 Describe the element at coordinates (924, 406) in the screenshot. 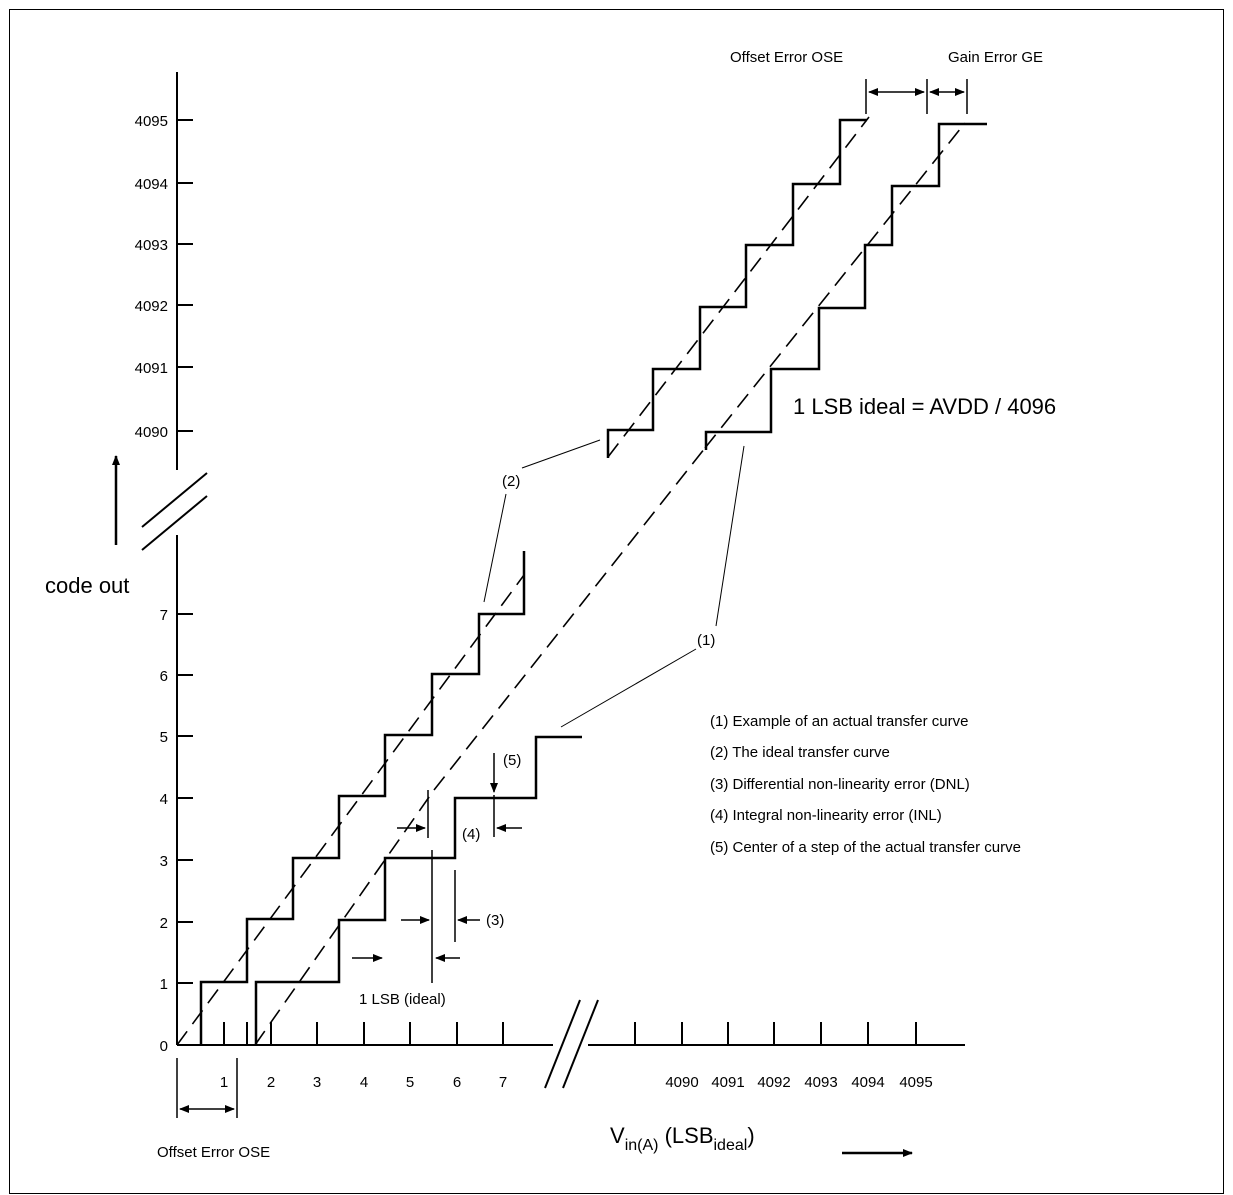

I see `lsb-ideal-equation: 1 LSB ideal = AVDD / 4096` at that location.